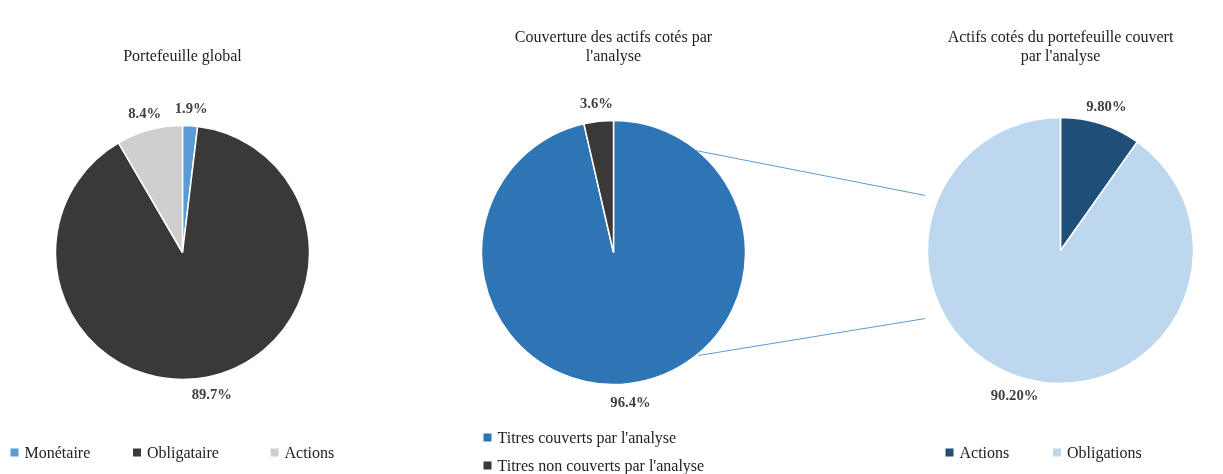  Describe the element at coordinates (601, 465) in the screenshot. I see `legend-label: Titres non couverts par l'analyse` at that location.